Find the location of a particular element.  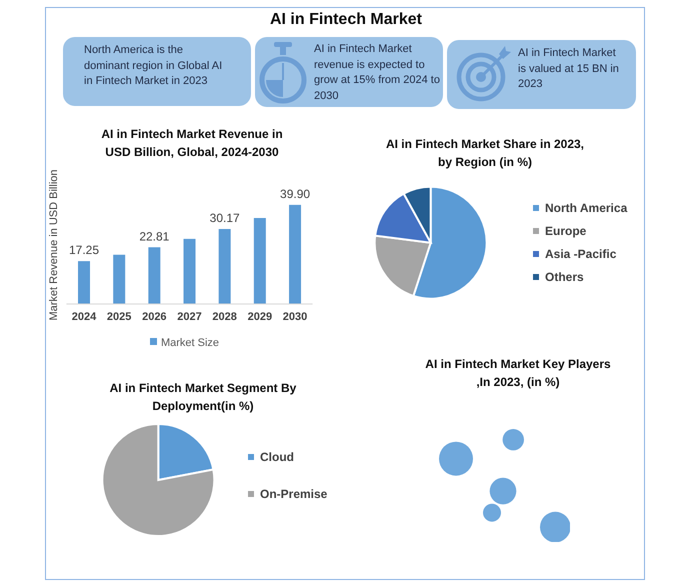

text: AI in Fintech Market is valued at 15 BN in 2023 is located at coordinates (568, 68).